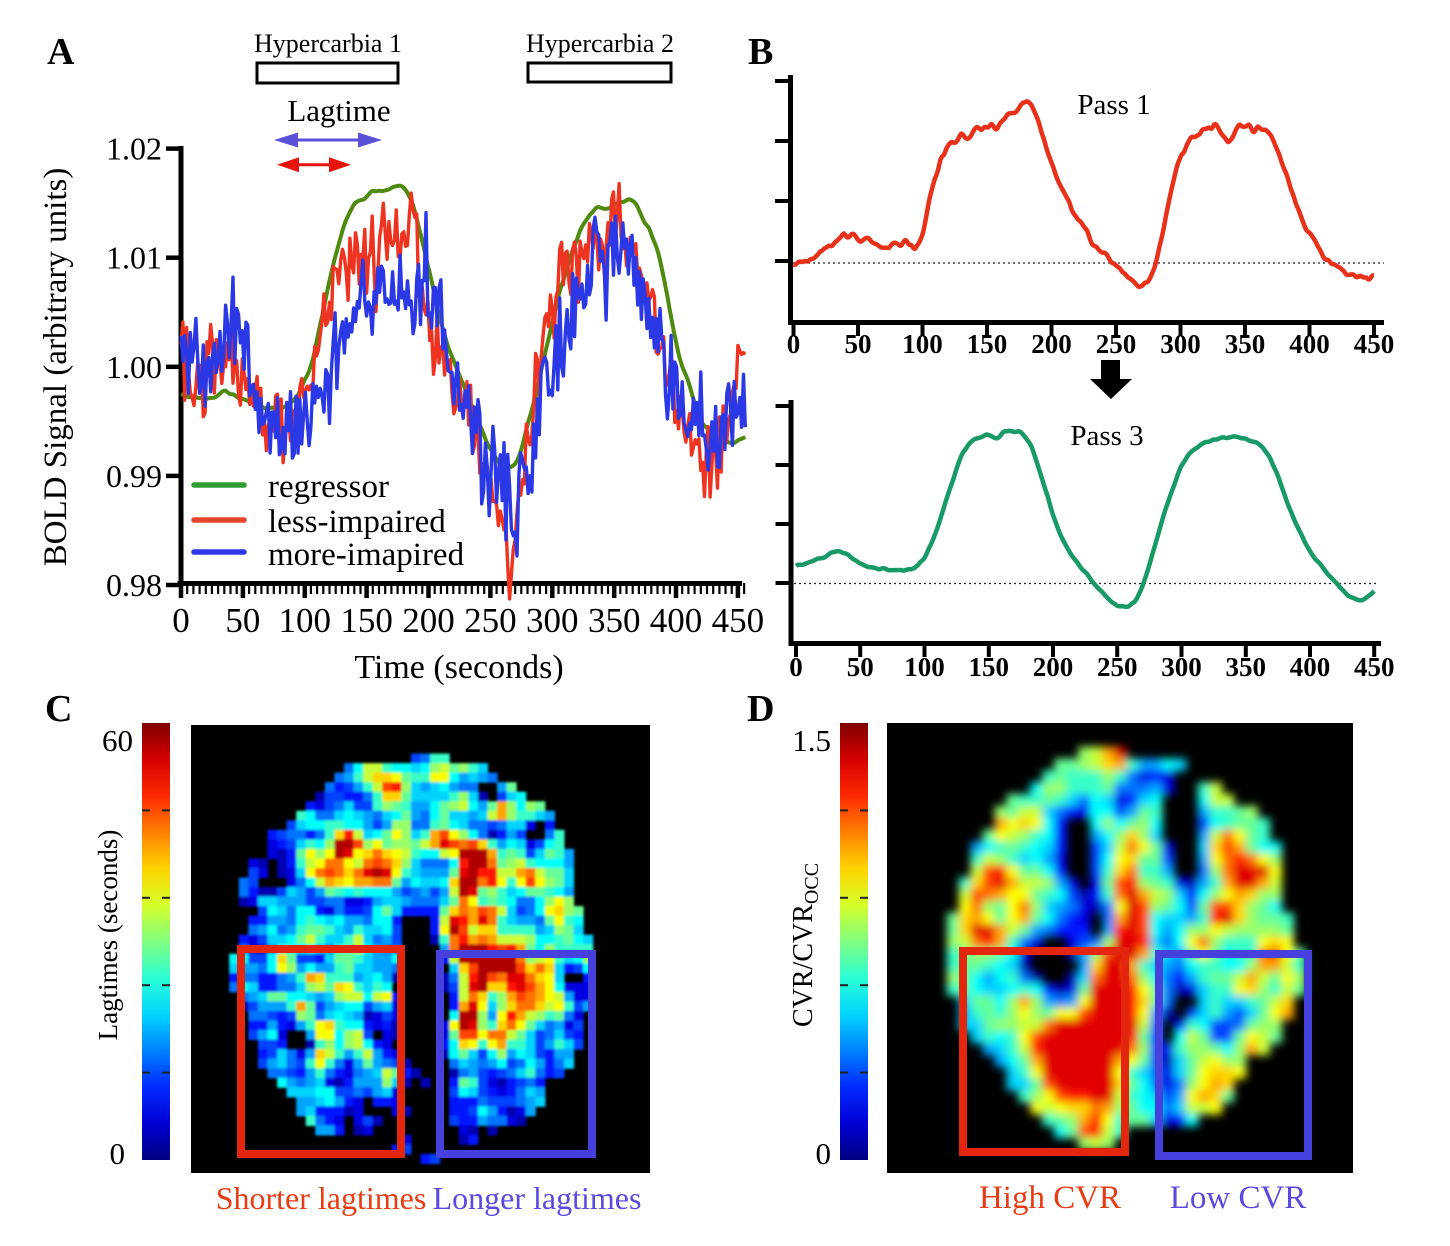  Describe the element at coordinates (811, 740) in the screenshot. I see `svg-text: 1.5` at that location.